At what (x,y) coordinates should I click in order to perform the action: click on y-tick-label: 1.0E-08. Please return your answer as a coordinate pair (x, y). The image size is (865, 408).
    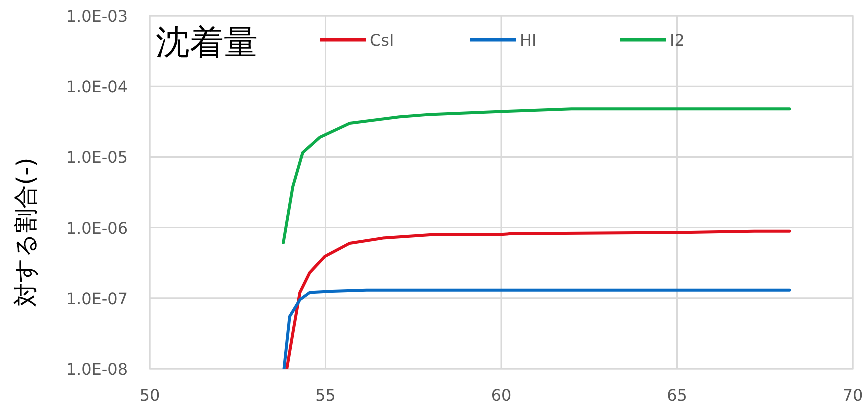
    Looking at the image, I should click on (97, 369).